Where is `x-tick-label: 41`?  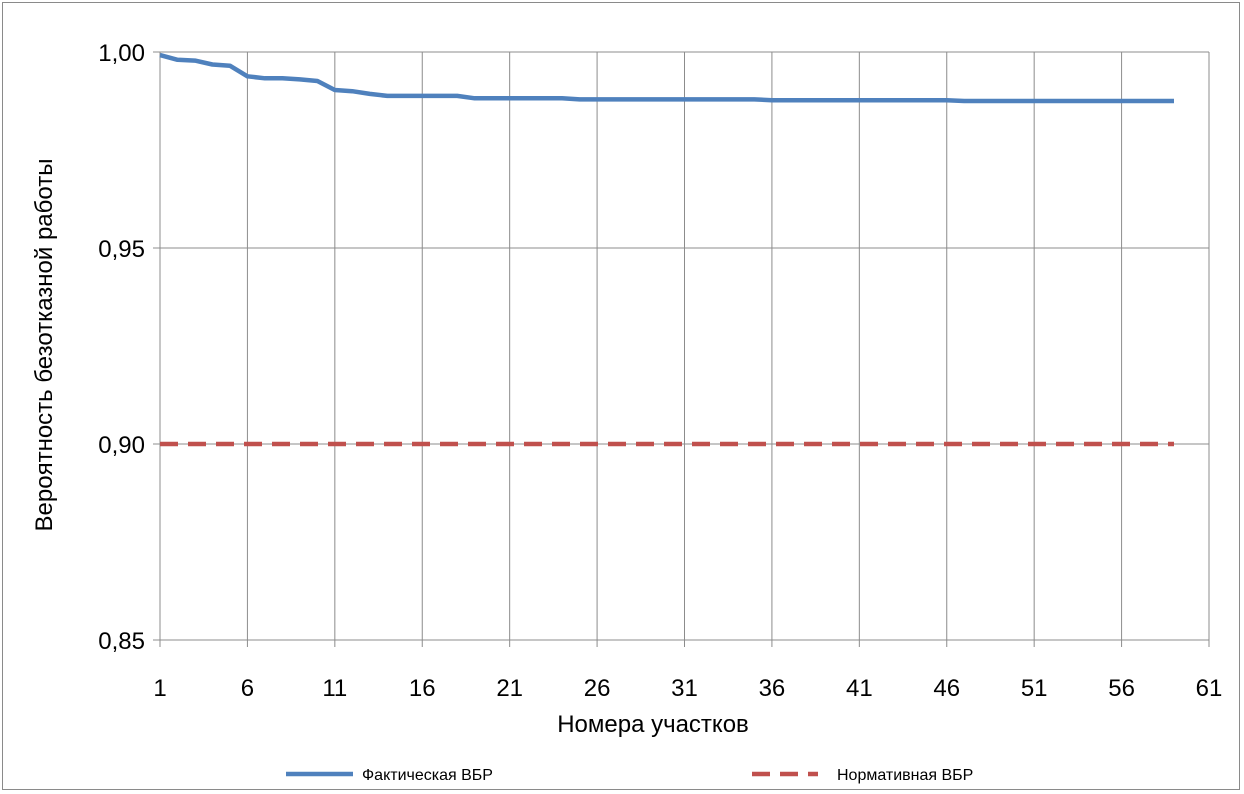 x-tick-label: 41 is located at coordinates (859, 688).